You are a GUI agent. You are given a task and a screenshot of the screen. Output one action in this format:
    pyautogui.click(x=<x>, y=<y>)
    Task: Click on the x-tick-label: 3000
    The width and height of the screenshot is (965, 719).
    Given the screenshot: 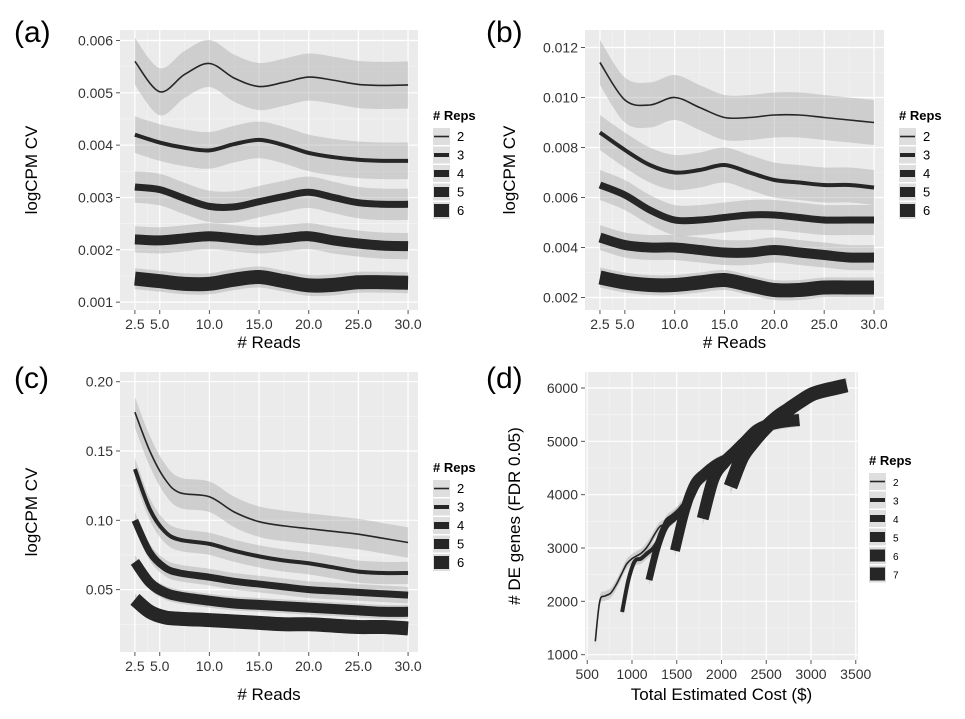 What is the action you would take?
    pyautogui.click(x=810, y=674)
    